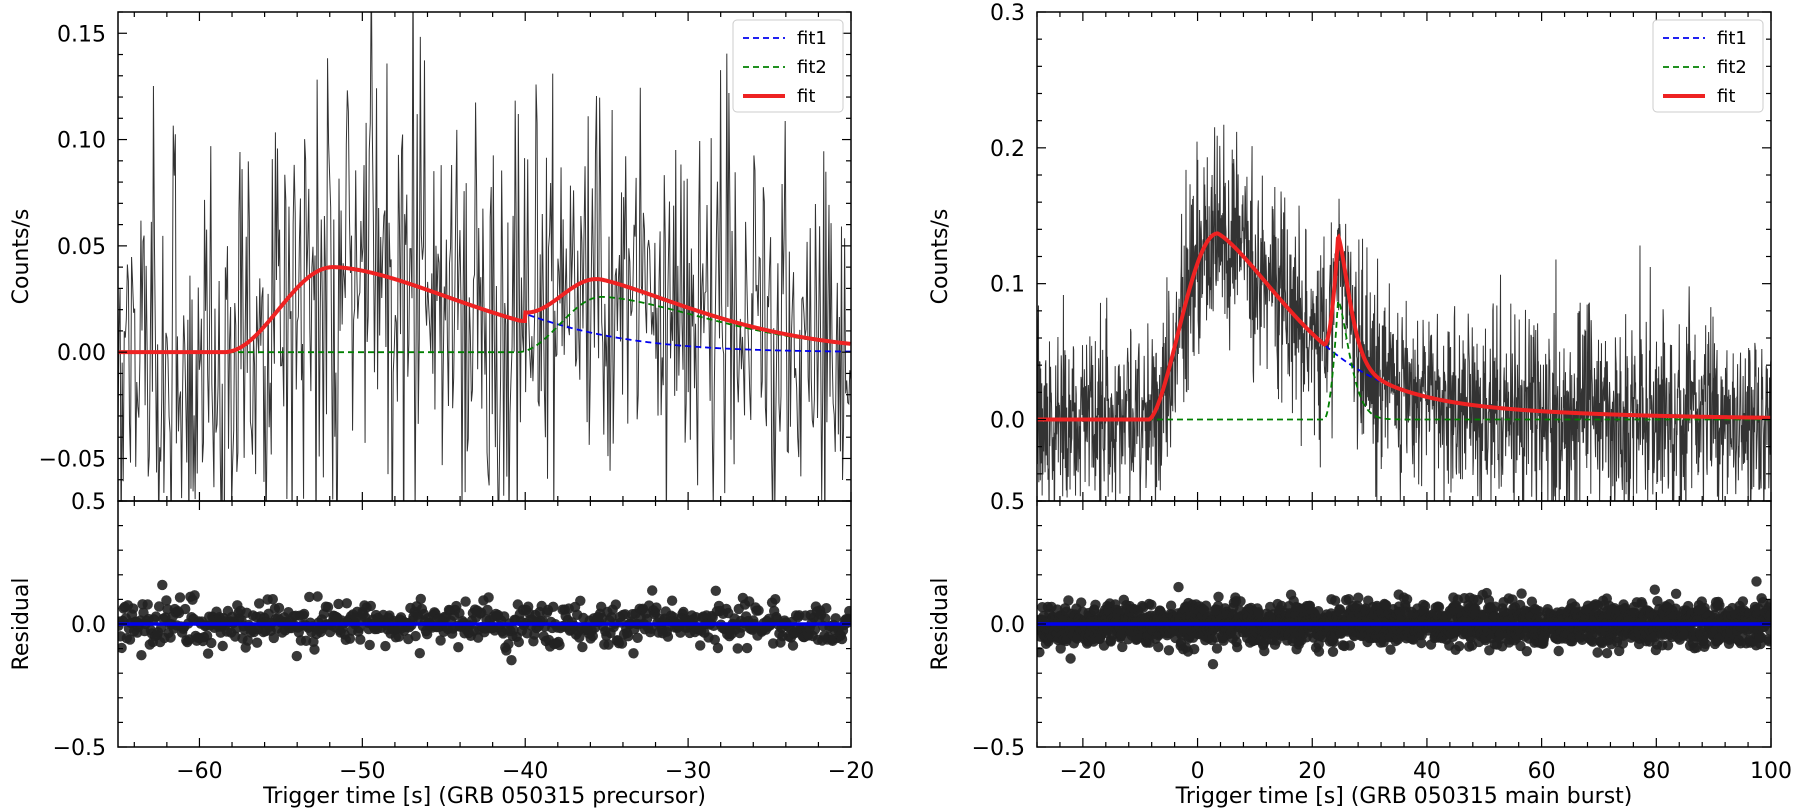  What do you see at coordinates (72, 459) in the screenshot?
I see `y-tick-label: −0.05` at bounding box center [72, 459].